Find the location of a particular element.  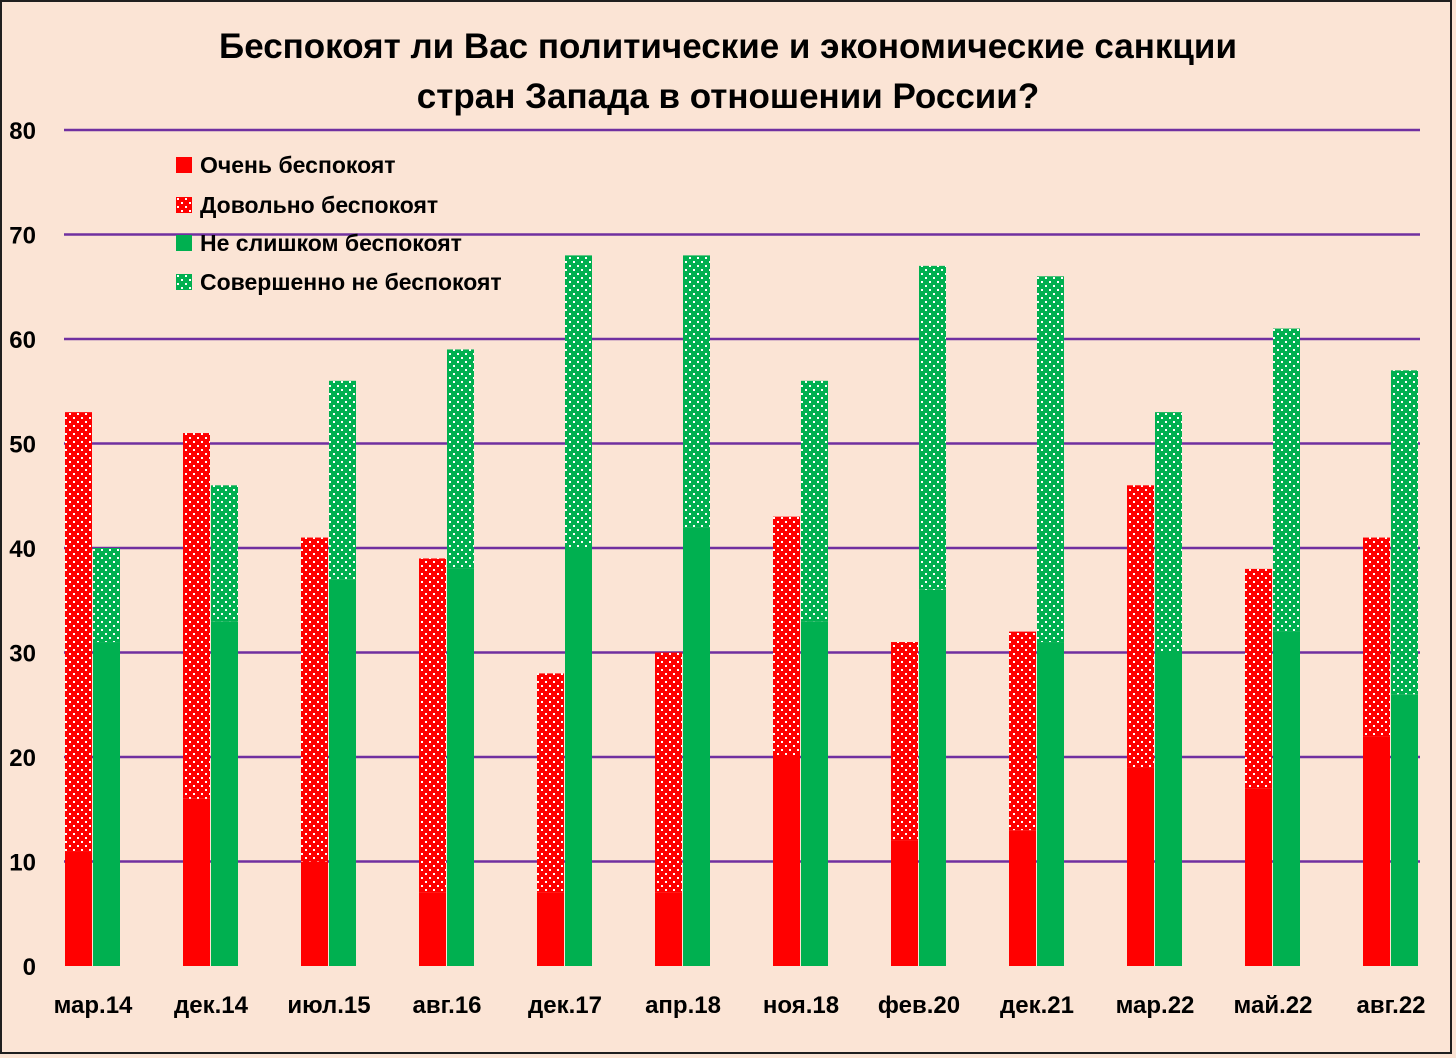

x-tick-label: апр.18 is located at coordinates (683, 1005).